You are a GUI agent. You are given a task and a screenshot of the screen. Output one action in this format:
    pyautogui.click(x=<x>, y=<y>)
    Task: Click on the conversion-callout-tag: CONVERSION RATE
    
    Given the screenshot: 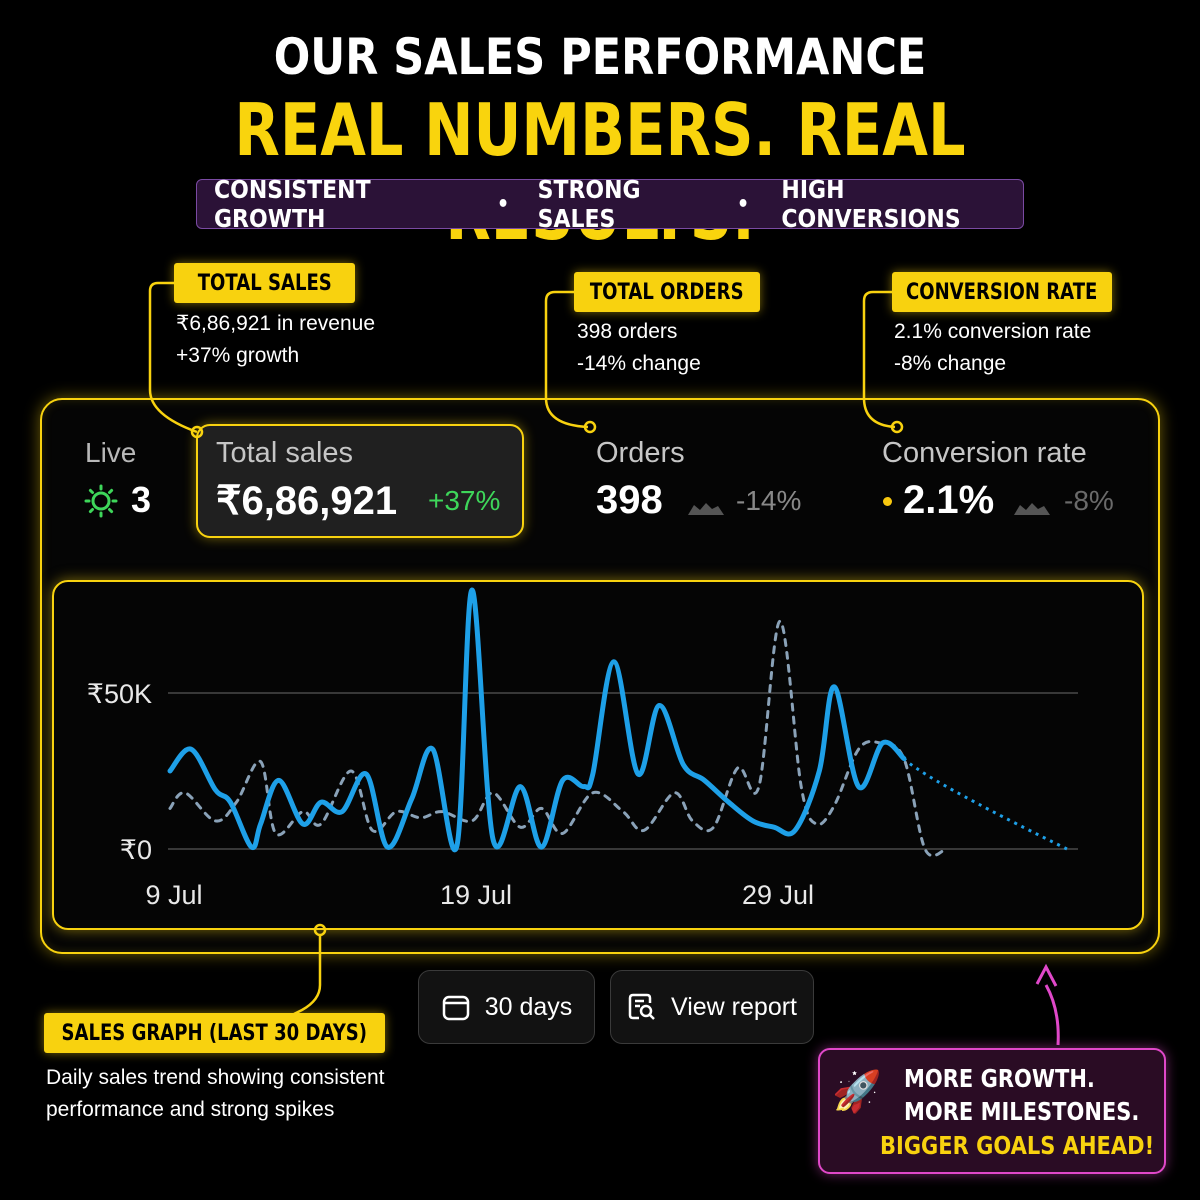 What is the action you would take?
    pyautogui.click(x=1002, y=292)
    